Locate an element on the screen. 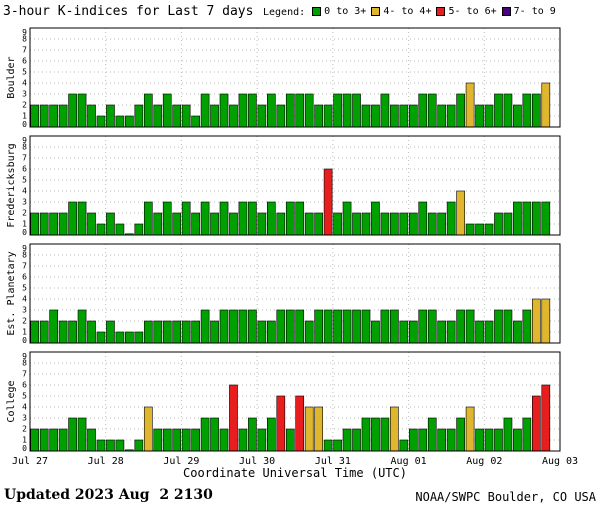 This screenshot has width=600, height=510. y-tick-label: 5 is located at coordinates (24, 72).